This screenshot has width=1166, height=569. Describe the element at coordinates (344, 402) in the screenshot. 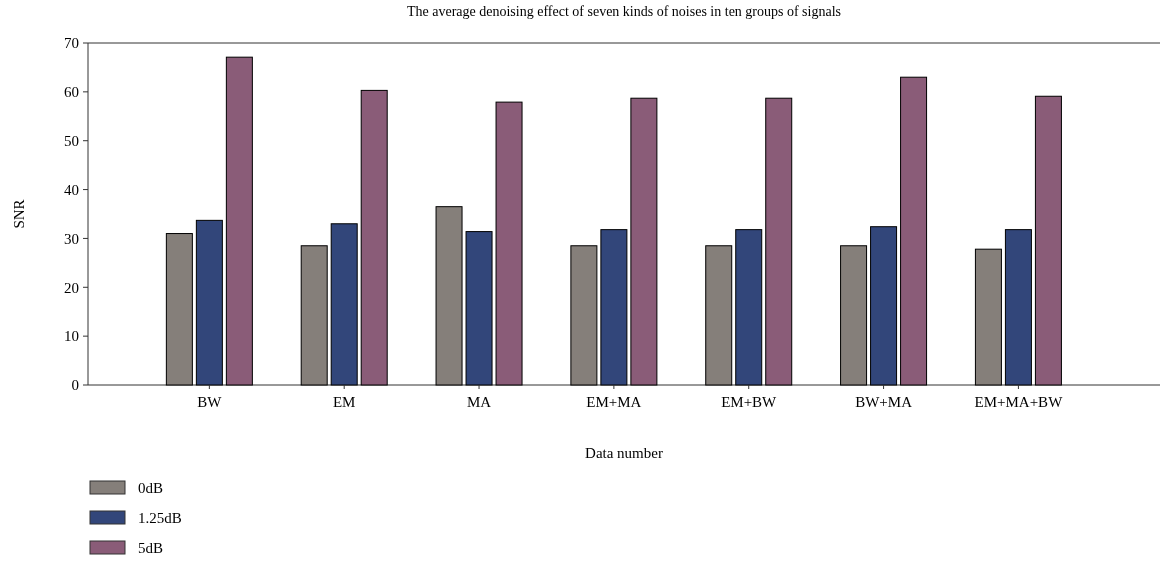

I see `x-tick-label: EM` at that location.